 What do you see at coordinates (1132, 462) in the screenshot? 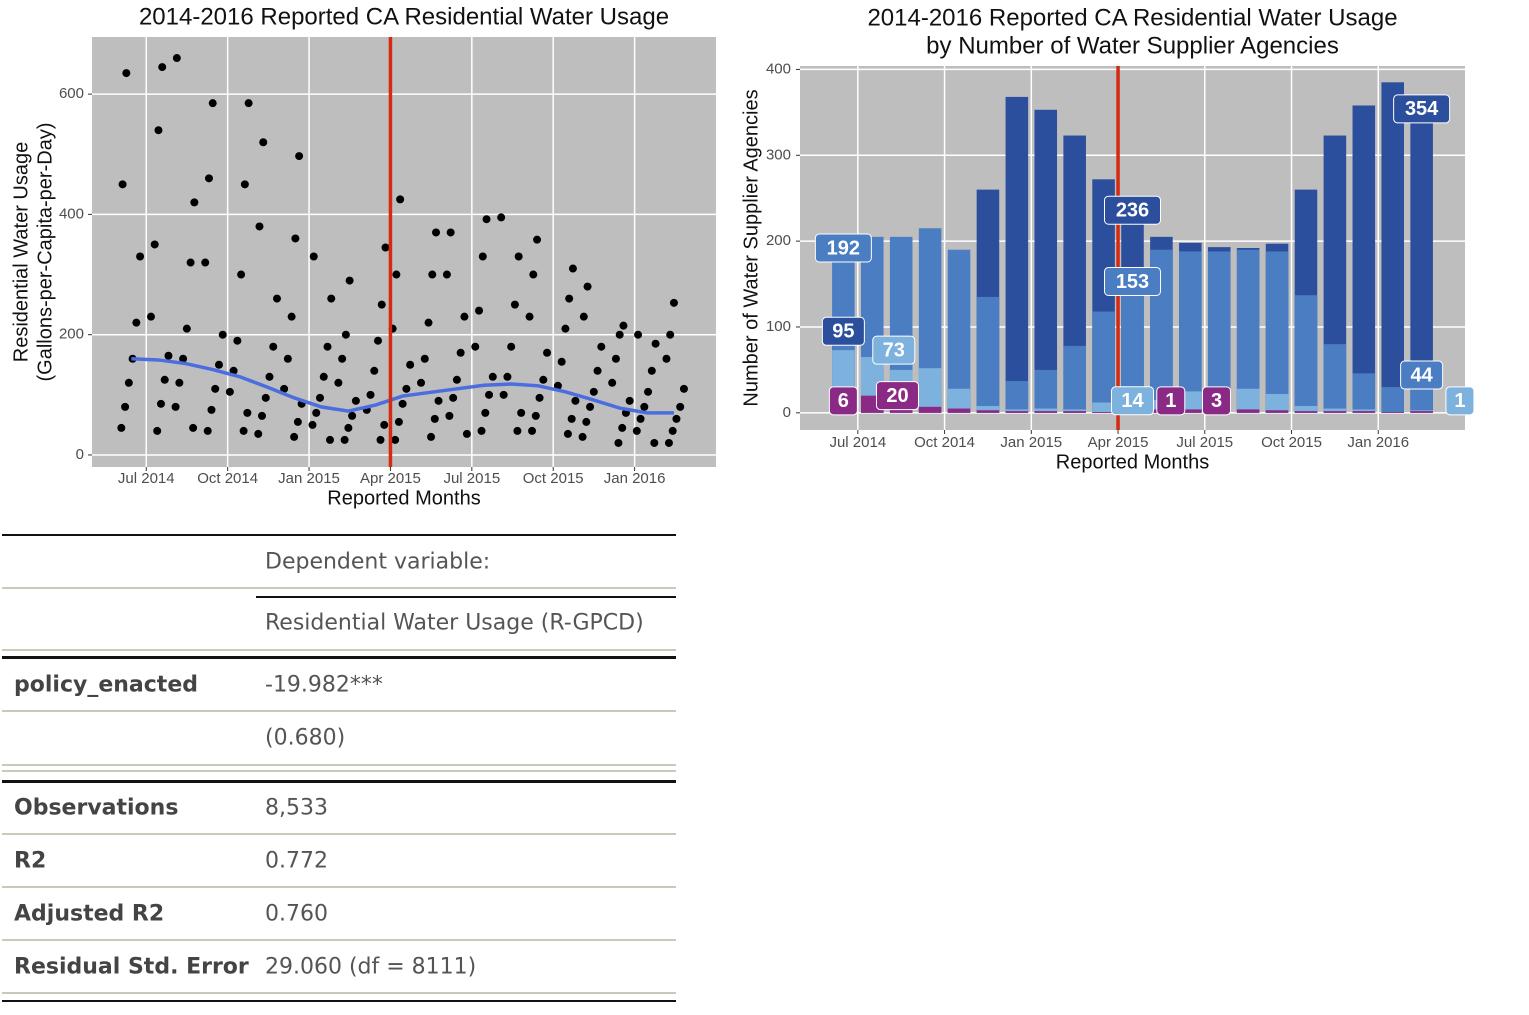
I see `x-axis-label: Reported Months` at bounding box center [1132, 462].